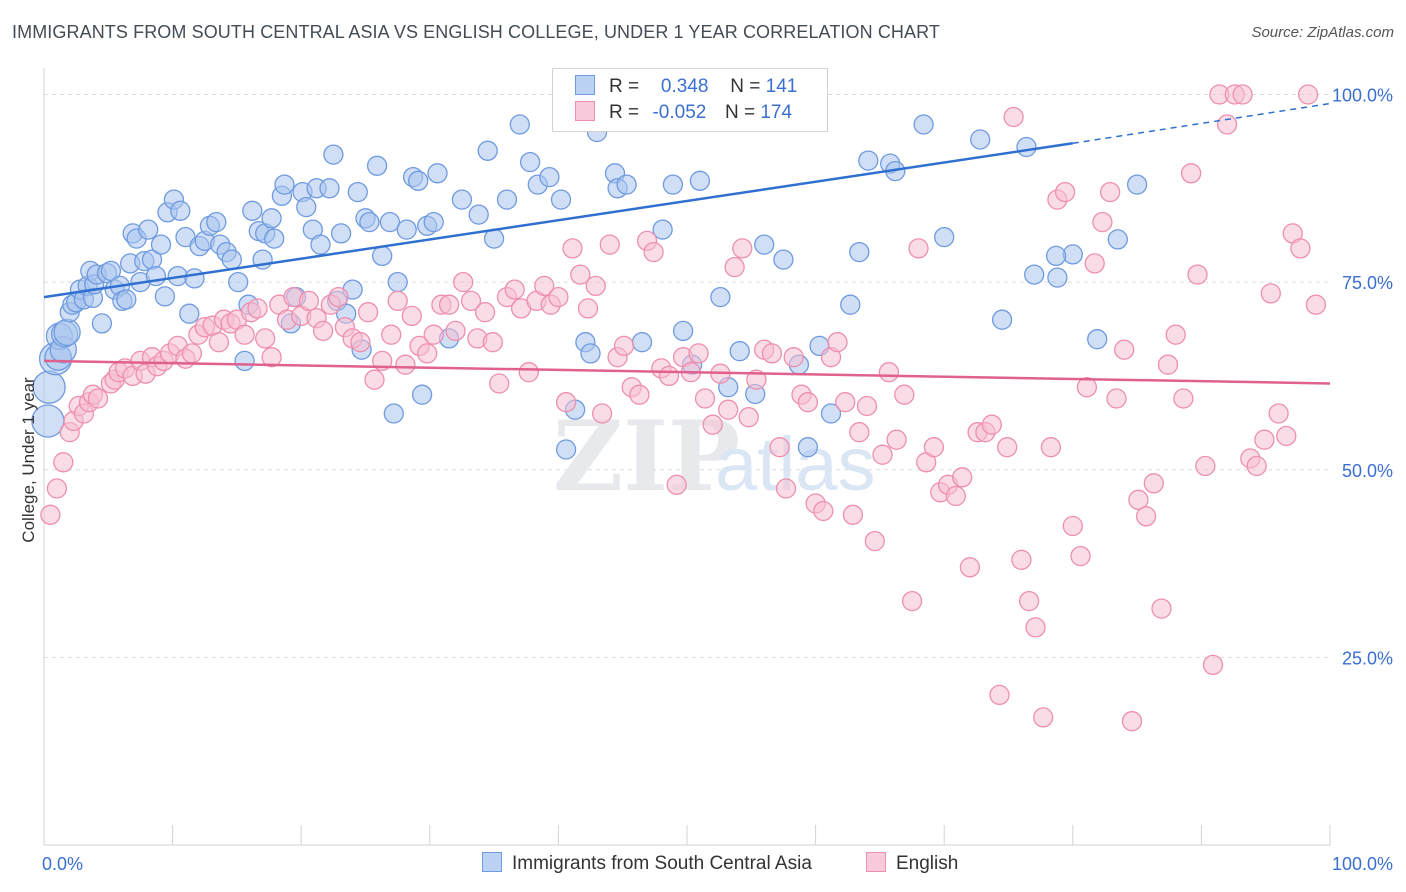  I want to click on legend-swatch-blue, so click(492, 862).